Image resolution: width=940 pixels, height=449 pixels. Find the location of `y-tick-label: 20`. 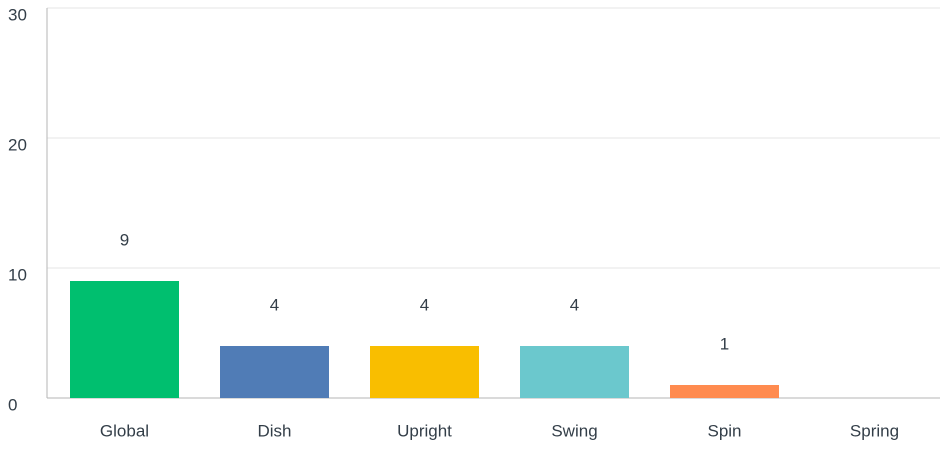

y-tick-label: 20 is located at coordinates (17, 144).